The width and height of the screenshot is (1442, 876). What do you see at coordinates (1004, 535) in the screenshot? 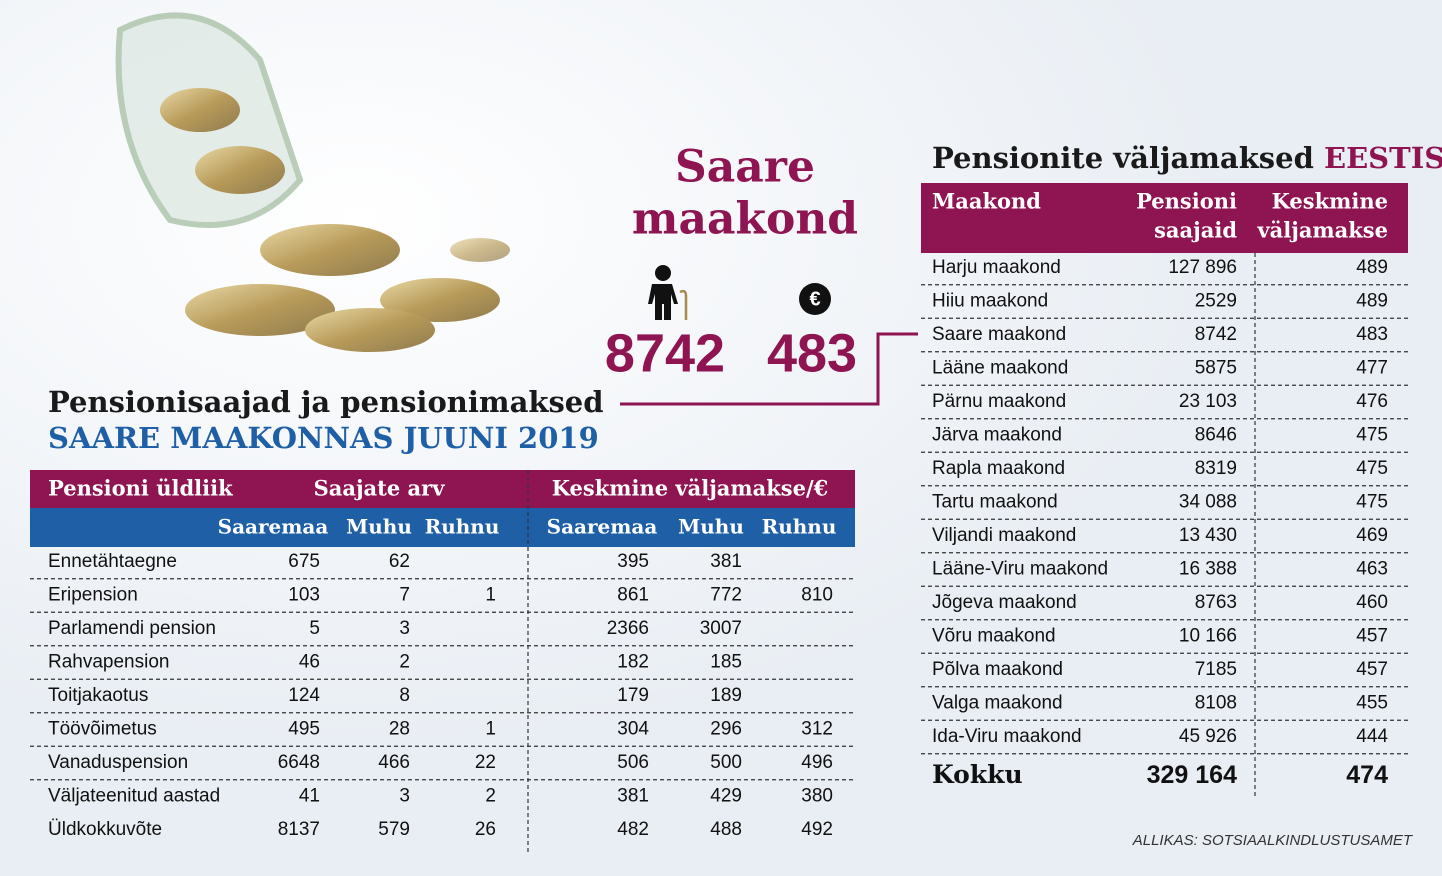
I see `row-label: Viljandi maakond` at bounding box center [1004, 535].